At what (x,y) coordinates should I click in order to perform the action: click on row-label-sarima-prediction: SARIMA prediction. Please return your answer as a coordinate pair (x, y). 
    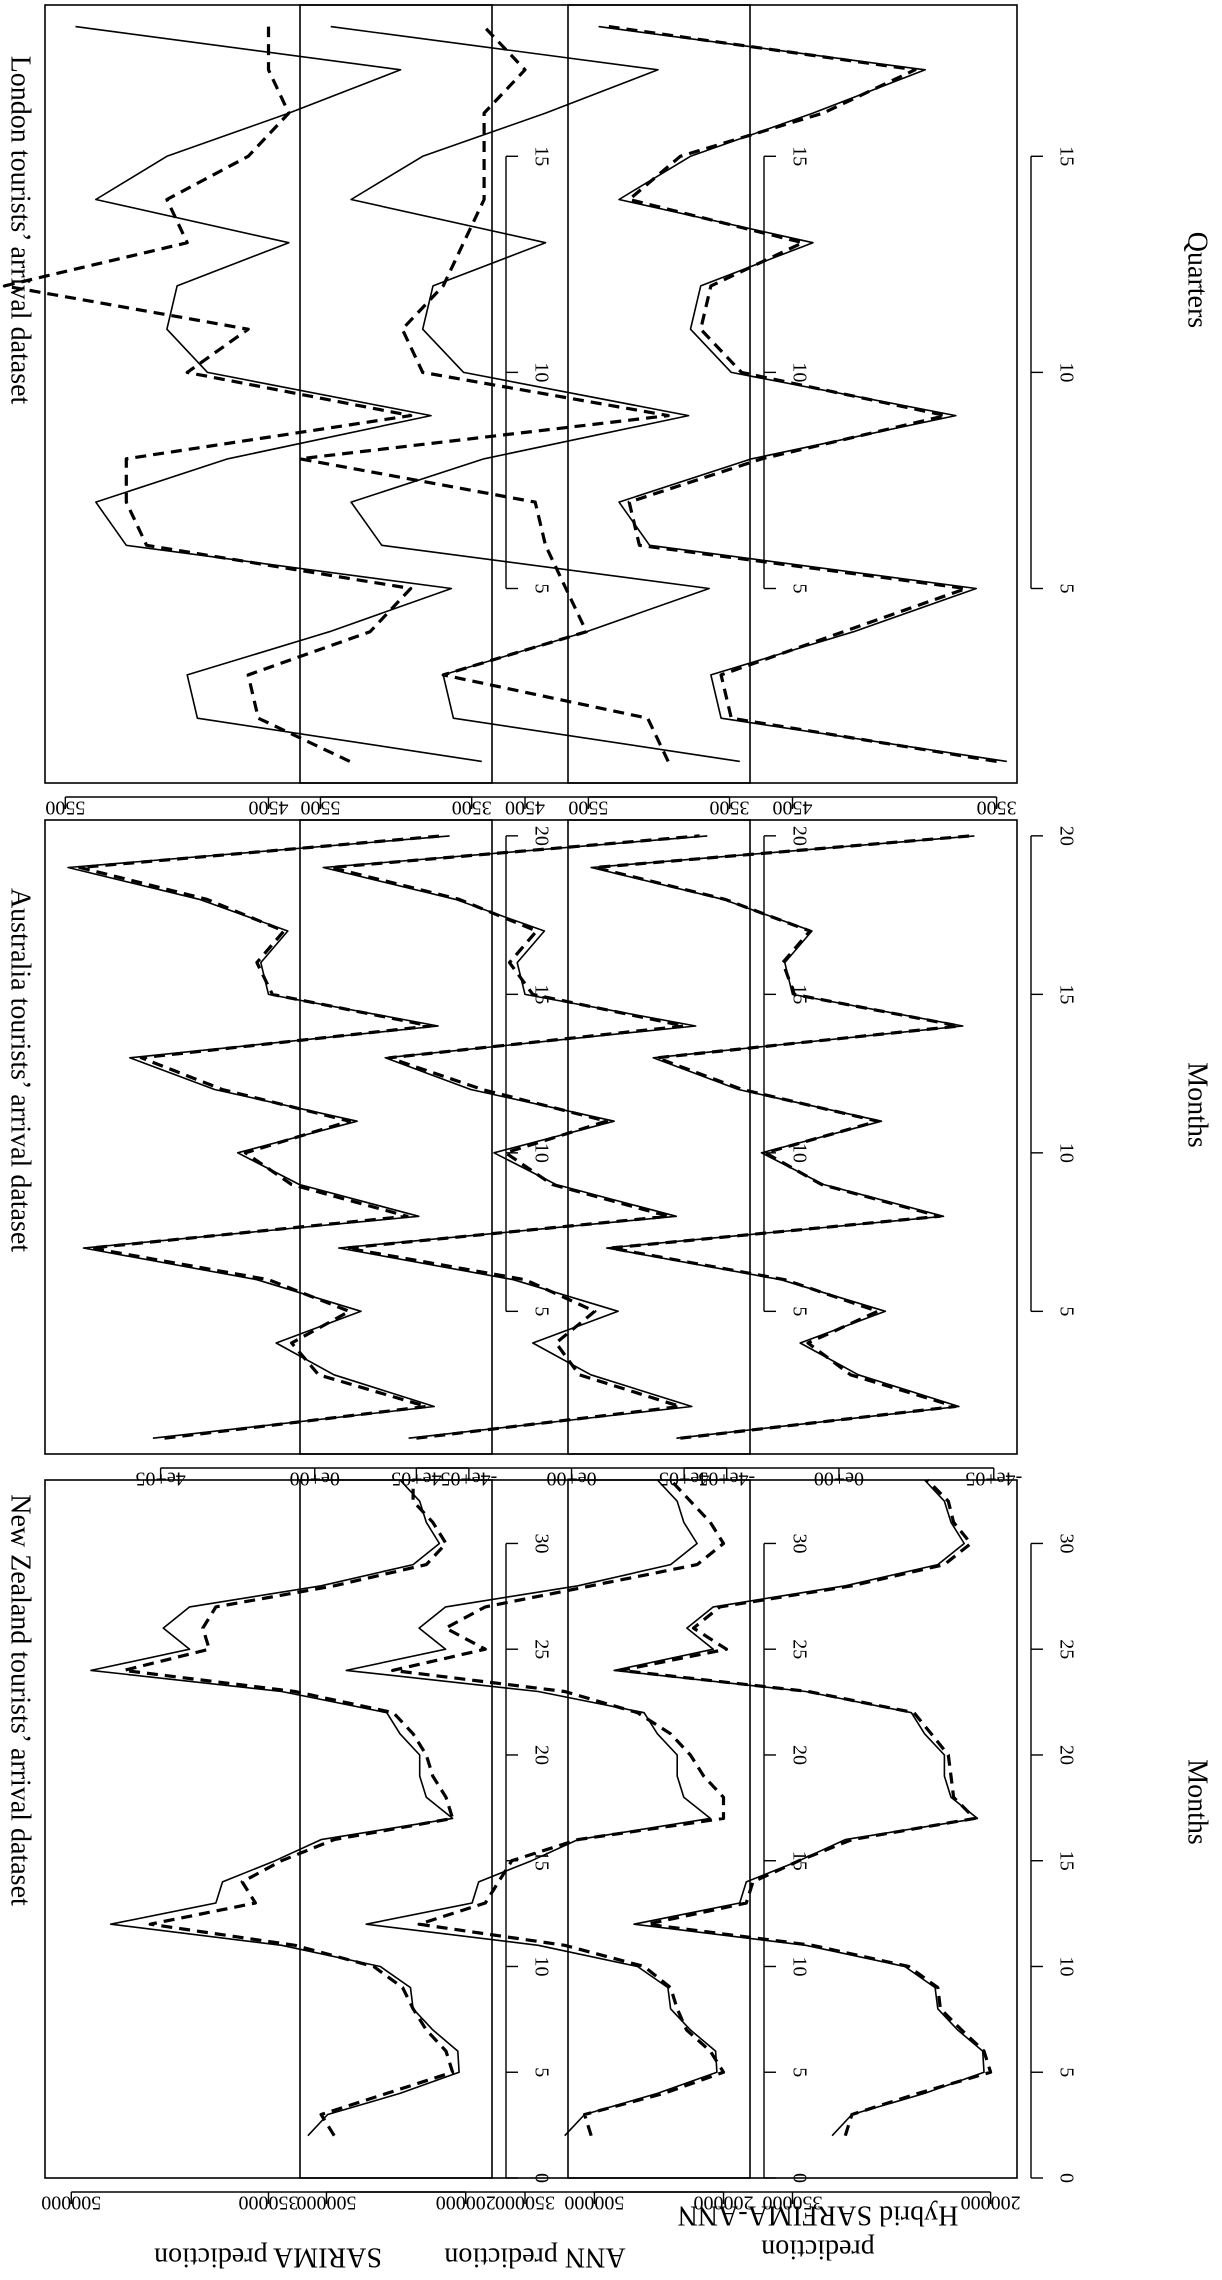
    Looking at the image, I should click on (268, 2257).